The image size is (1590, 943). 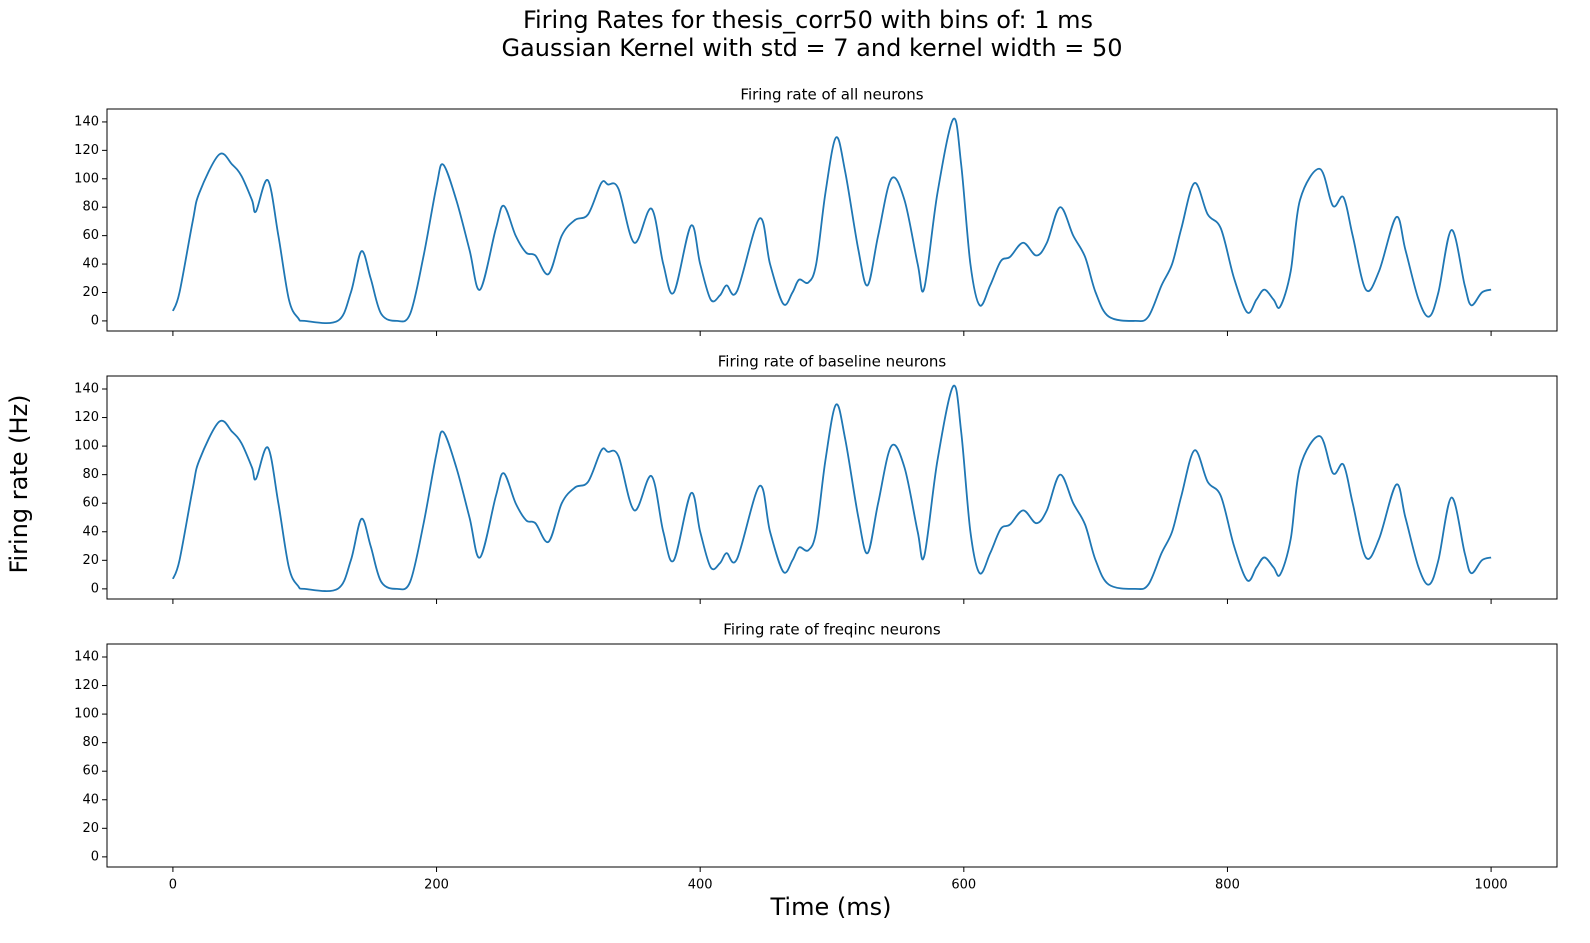 I want to click on x-tick-label: 600, so click(x=963, y=885).